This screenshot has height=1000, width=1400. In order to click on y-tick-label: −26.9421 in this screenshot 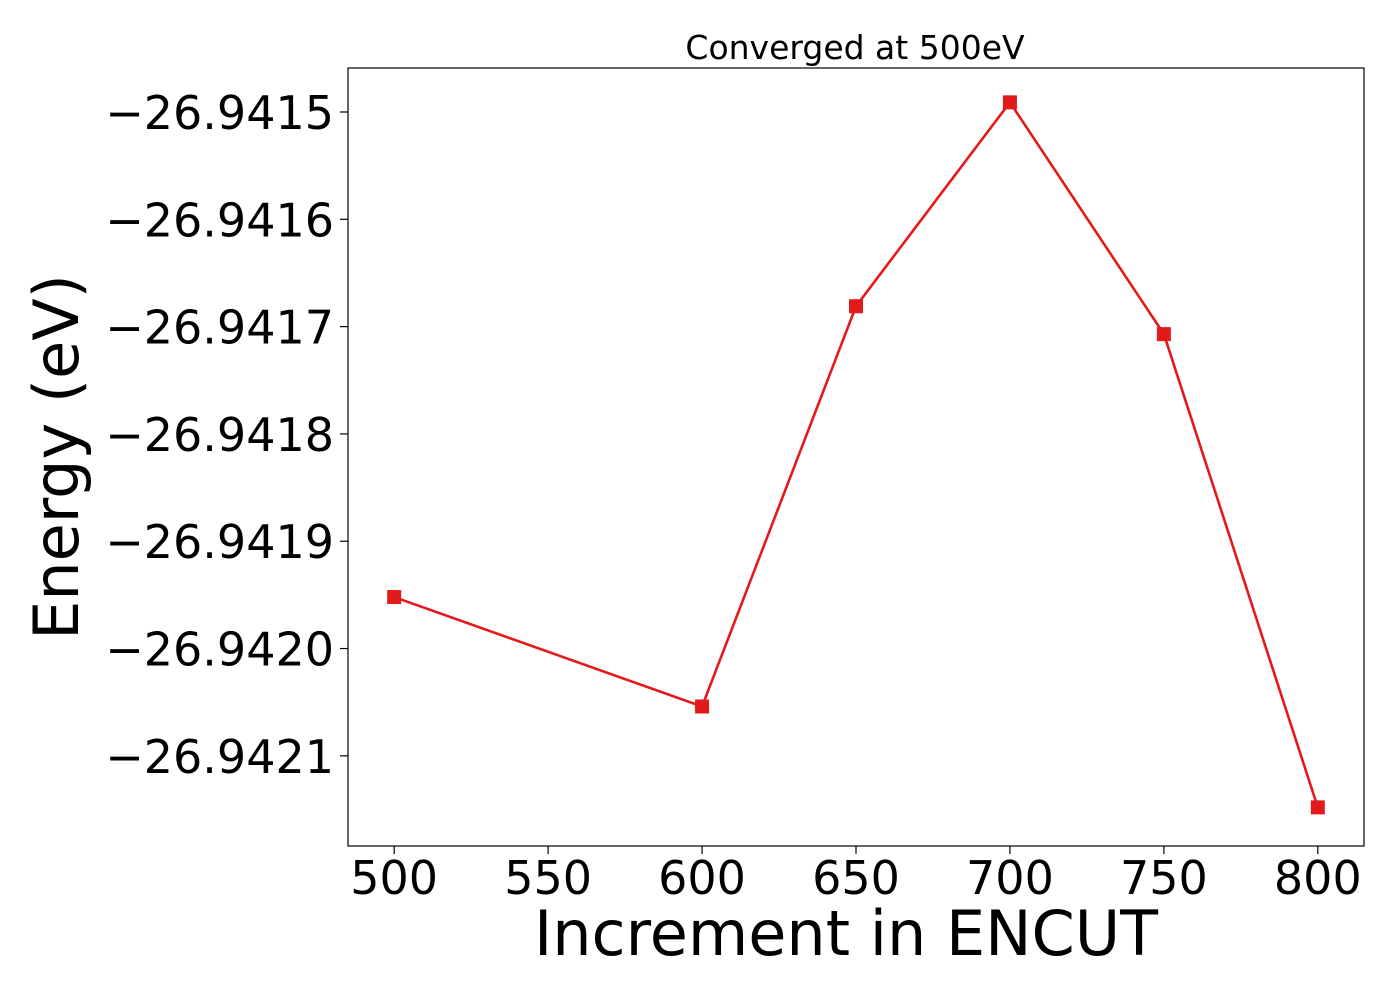, I will do `click(219, 757)`.